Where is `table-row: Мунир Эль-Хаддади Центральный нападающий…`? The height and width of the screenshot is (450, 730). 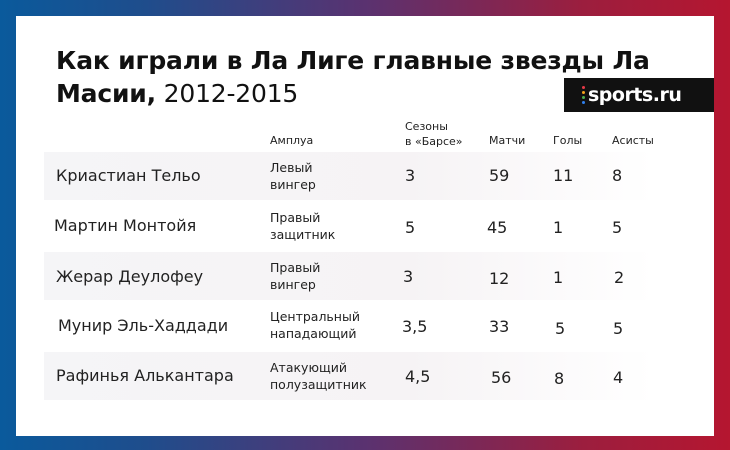
table-row: Мунир Эль-Хаддади Центральный нападающий… is located at coordinates (349, 326).